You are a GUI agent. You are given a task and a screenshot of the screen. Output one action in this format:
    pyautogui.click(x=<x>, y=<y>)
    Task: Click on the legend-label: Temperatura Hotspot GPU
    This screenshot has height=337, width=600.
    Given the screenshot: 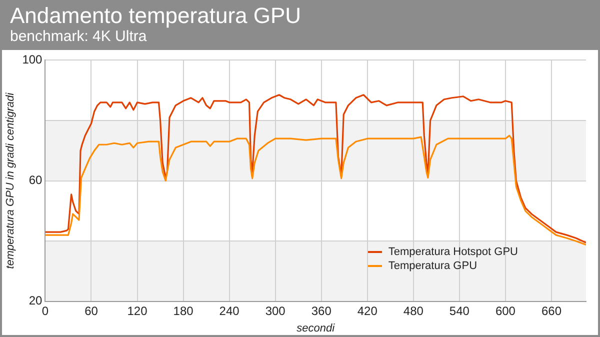 What is the action you would take?
    pyautogui.click(x=453, y=252)
    